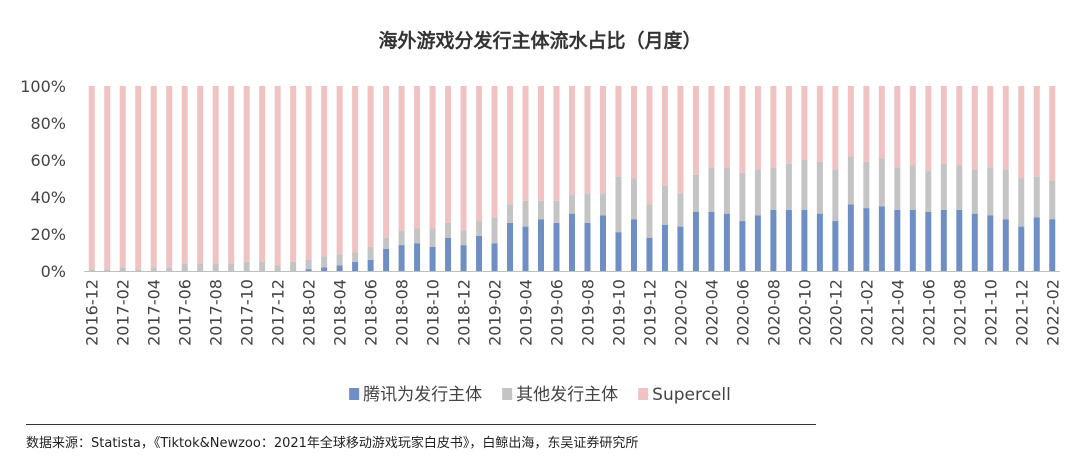  Describe the element at coordinates (422, 395) in the screenshot. I see `legend-label: 腾讯为发行主体` at that location.